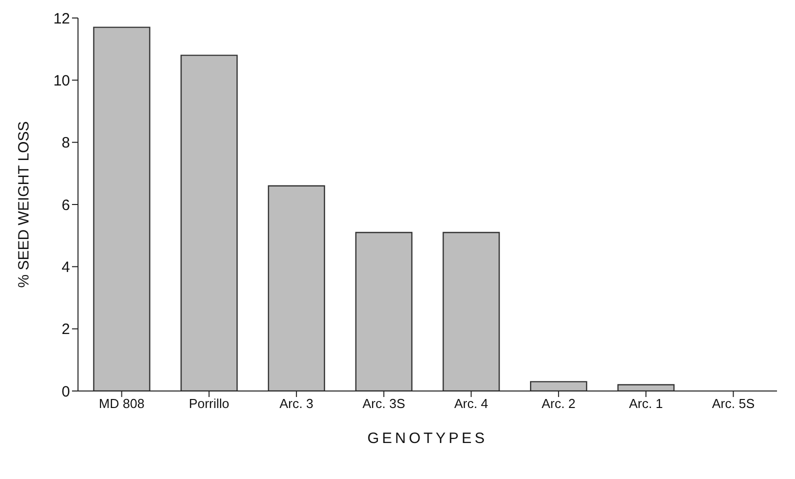 The width and height of the screenshot is (795, 479). I want to click on x-tick-label: Arc. 4, so click(471, 404).